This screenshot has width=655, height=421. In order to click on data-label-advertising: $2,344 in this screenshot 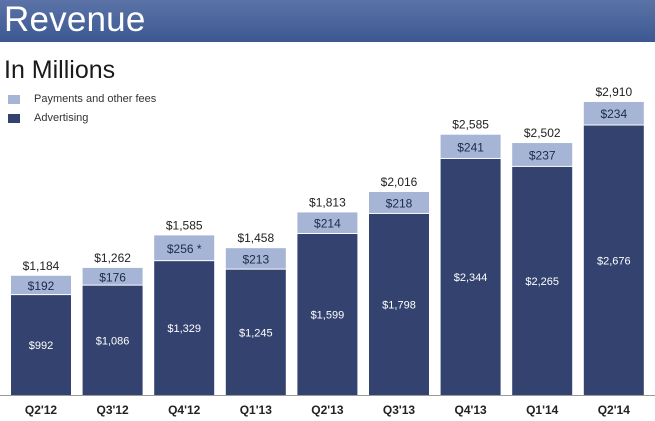, I will do `click(471, 278)`.